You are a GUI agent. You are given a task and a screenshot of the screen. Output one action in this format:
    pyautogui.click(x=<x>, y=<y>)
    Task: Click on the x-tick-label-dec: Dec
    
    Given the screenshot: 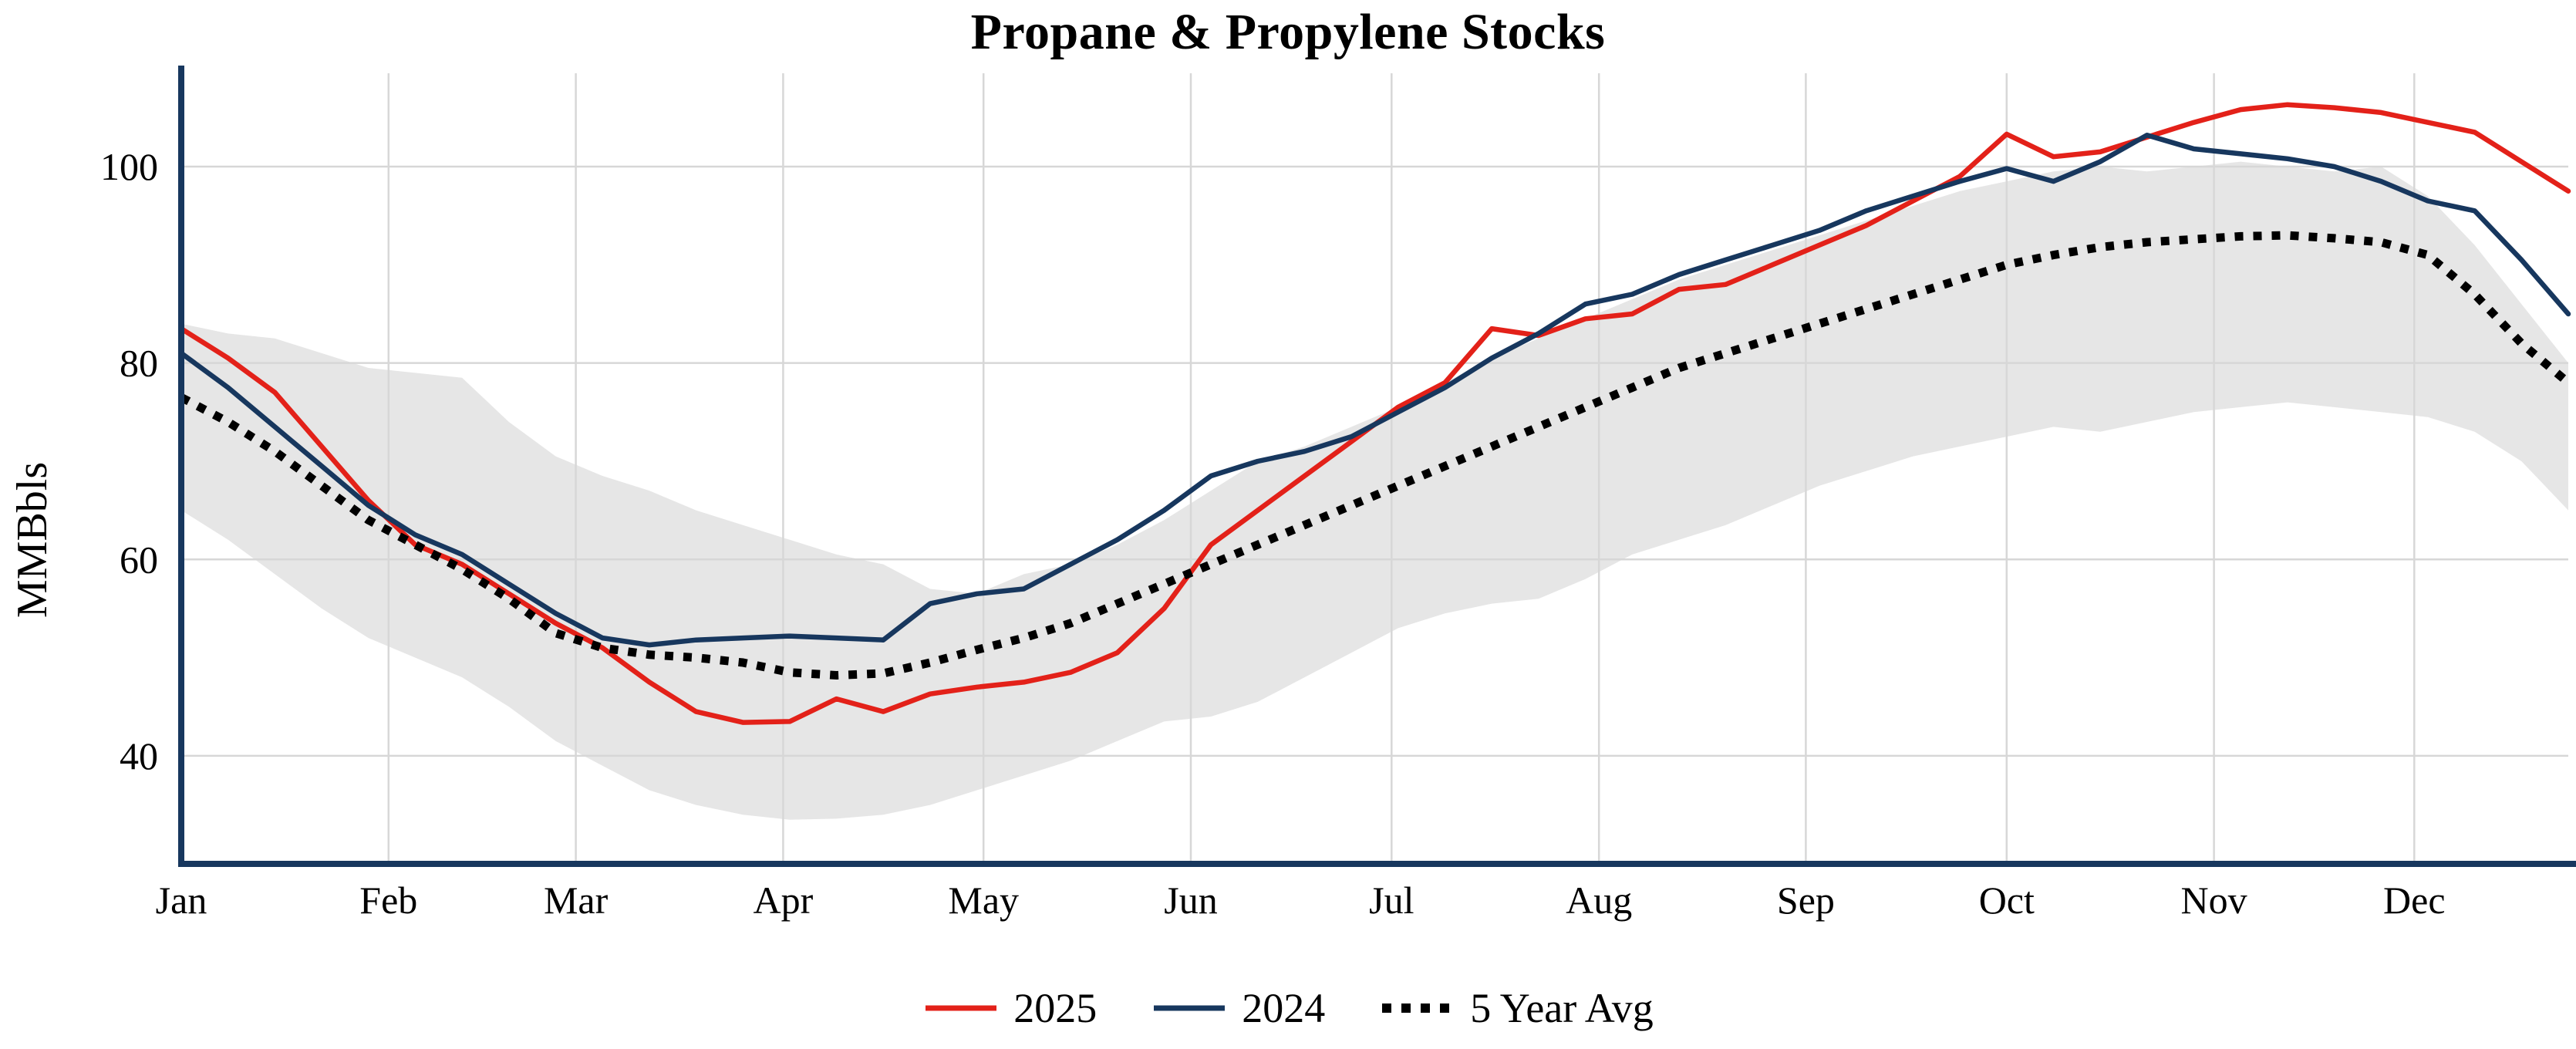 What is the action you would take?
    pyautogui.click(x=2414, y=900)
    